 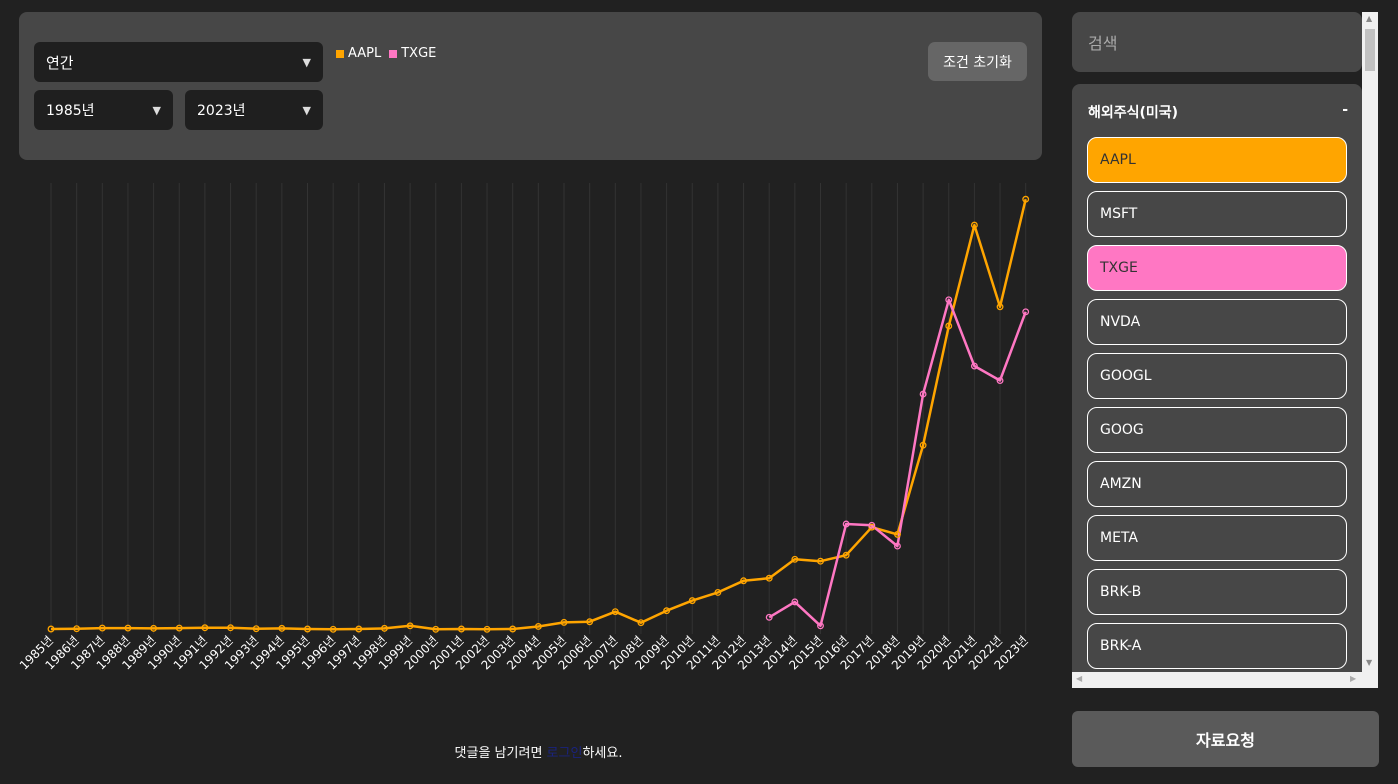 What do you see at coordinates (1217, 376) in the screenshot?
I see `stock-button-googl: GOOGL` at bounding box center [1217, 376].